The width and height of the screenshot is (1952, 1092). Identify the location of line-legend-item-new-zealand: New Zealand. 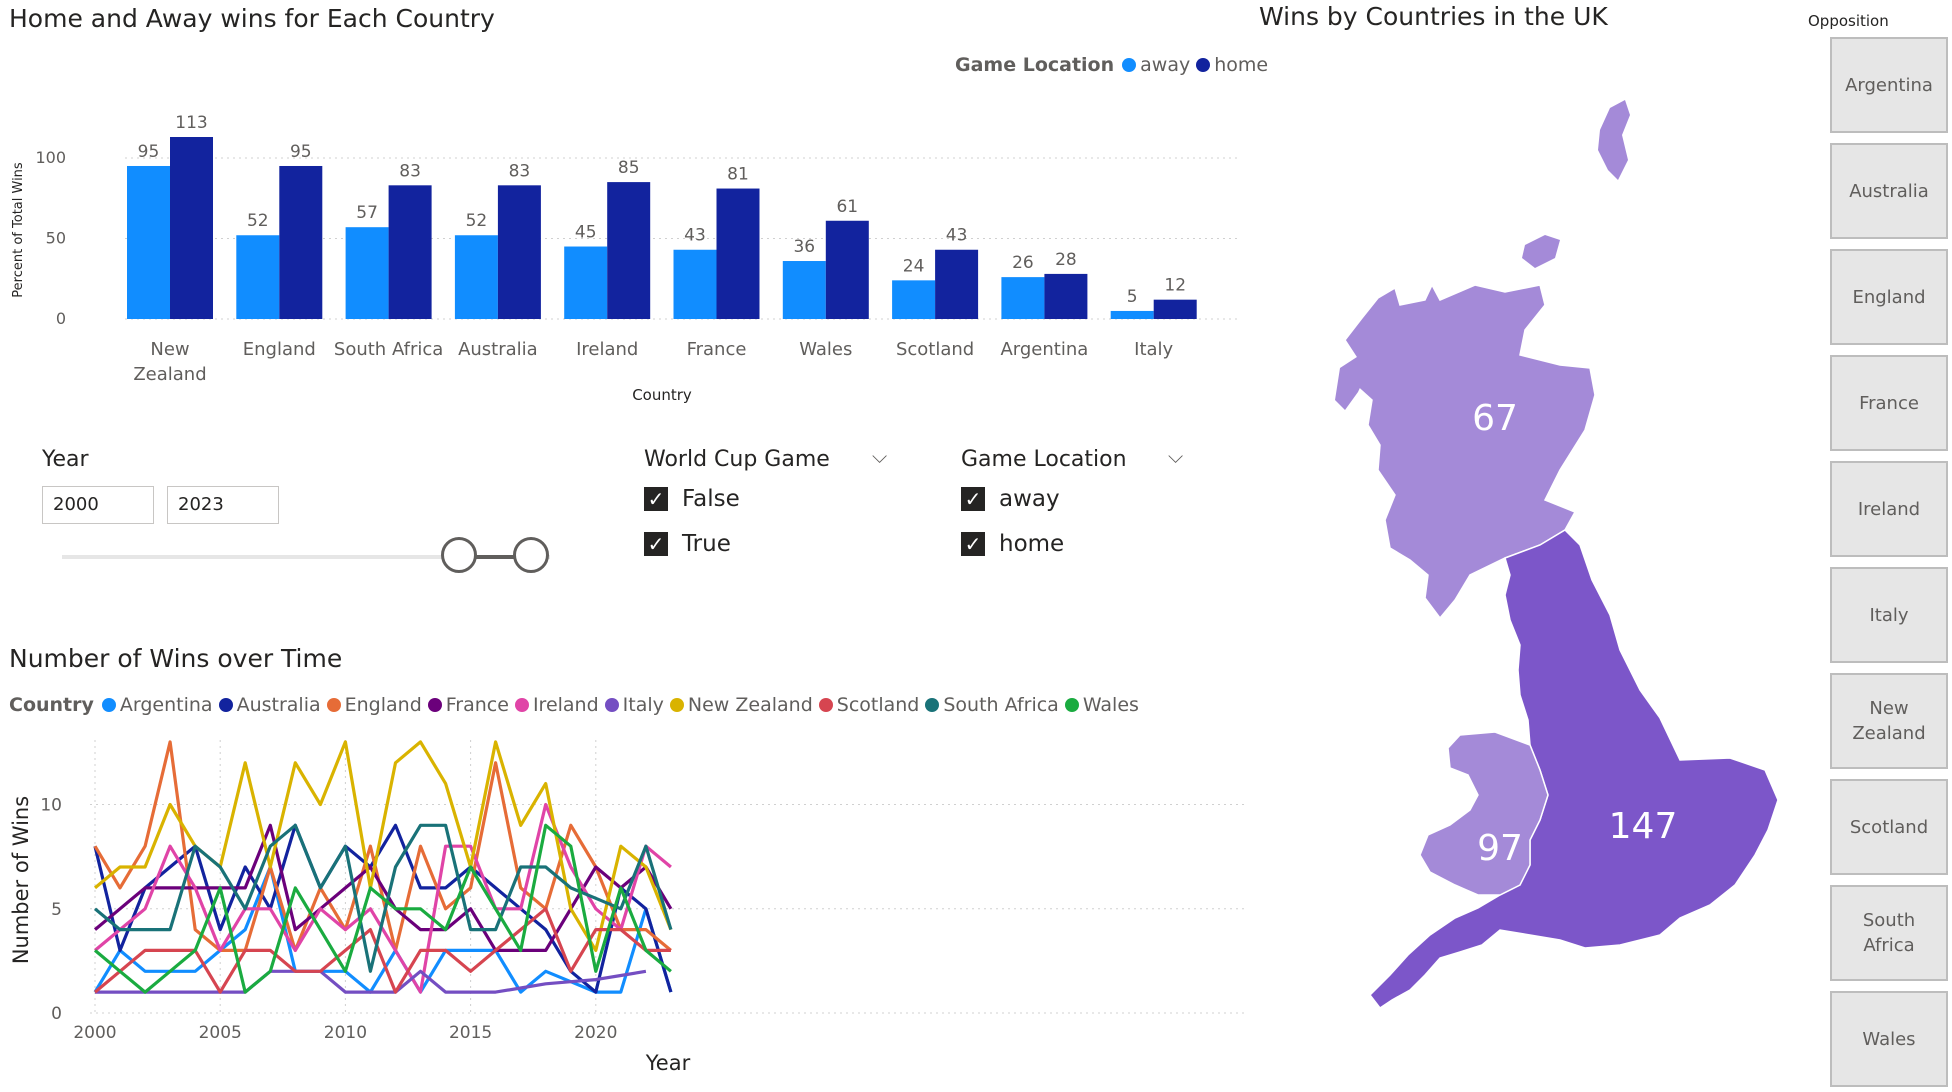
(741, 705).